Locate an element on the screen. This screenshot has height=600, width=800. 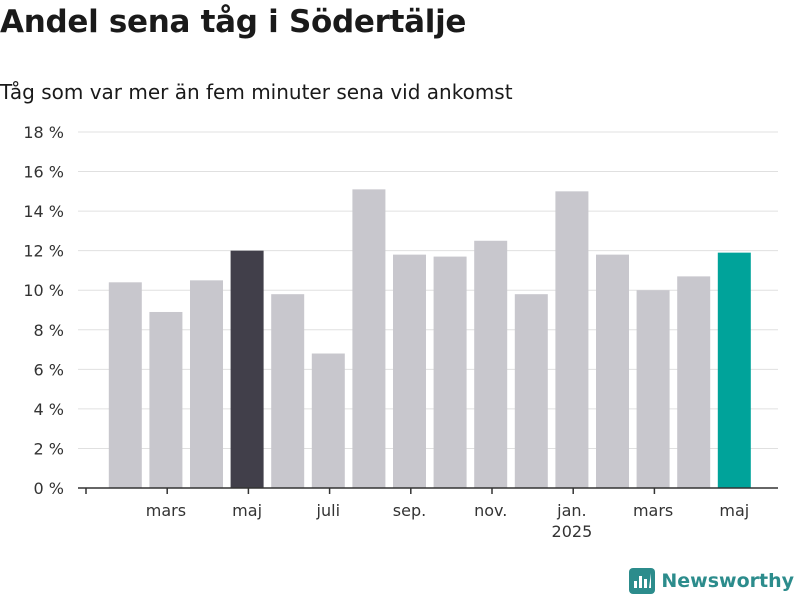
x-tick-label: jan. is located at coordinates (571, 510).